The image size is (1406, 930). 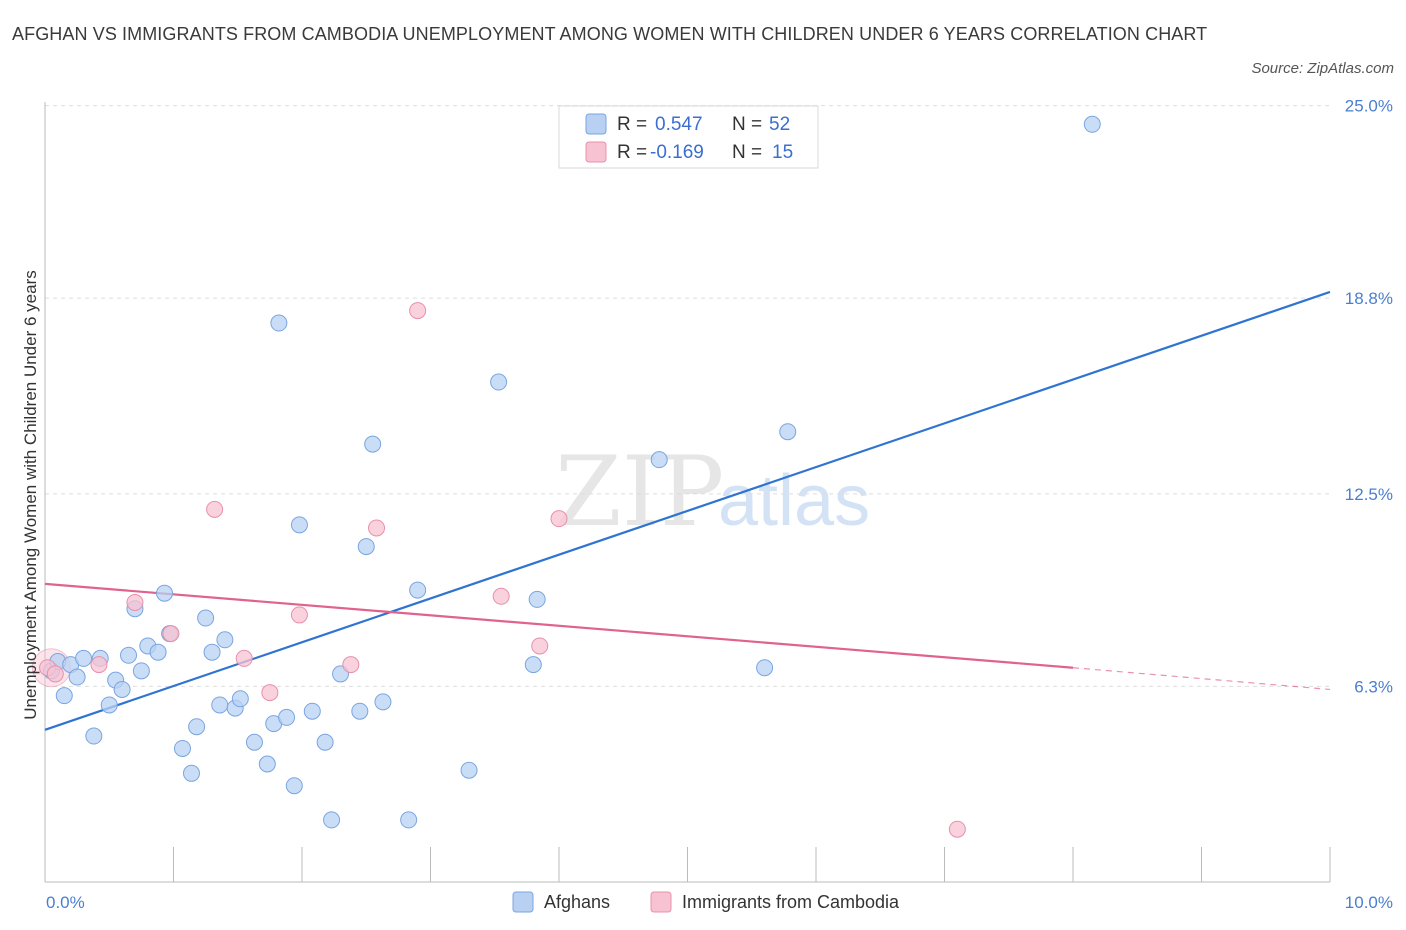 What do you see at coordinates (688, 137) in the screenshot?
I see `stats-legend: R = 0.547 N = 52 R = -0.169 N = 15` at bounding box center [688, 137].